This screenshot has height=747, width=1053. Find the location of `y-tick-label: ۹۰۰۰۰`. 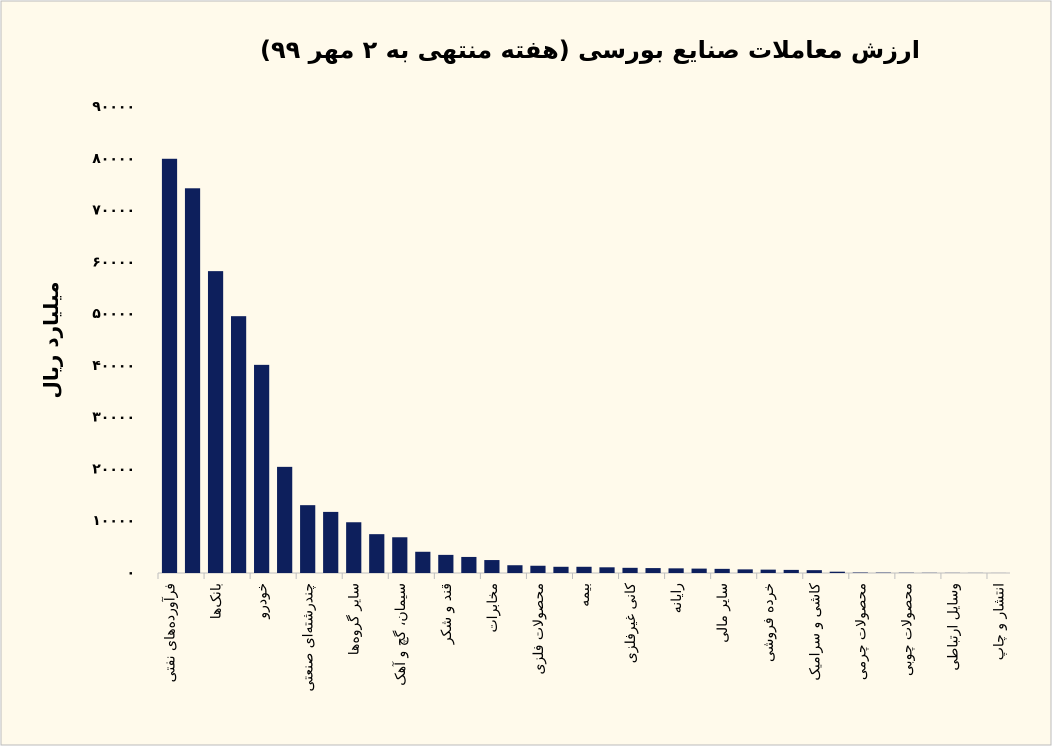

y-tick-label: ۹۰۰۰۰ is located at coordinates (113, 107).